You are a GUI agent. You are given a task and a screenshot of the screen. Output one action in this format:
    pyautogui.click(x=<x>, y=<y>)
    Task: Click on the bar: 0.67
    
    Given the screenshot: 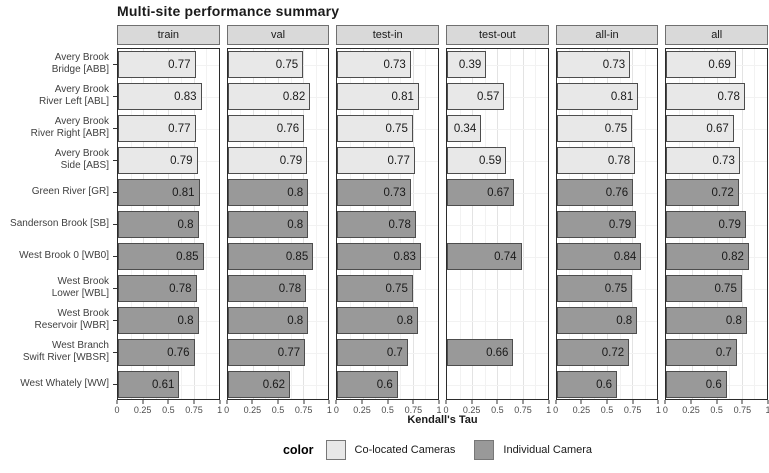 What is the action you would take?
    pyautogui.click(x=481, y=192)
    